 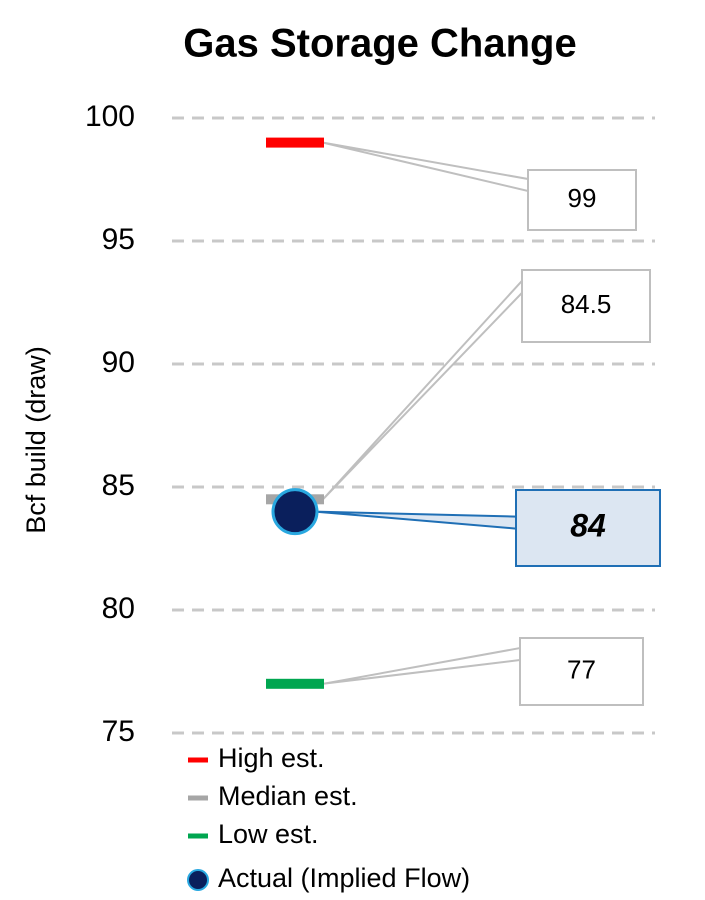 What do you see at coordinates (268, 834) in the screenshot?
I see `legend-label: Low est.` at bounding box center [268, 834].